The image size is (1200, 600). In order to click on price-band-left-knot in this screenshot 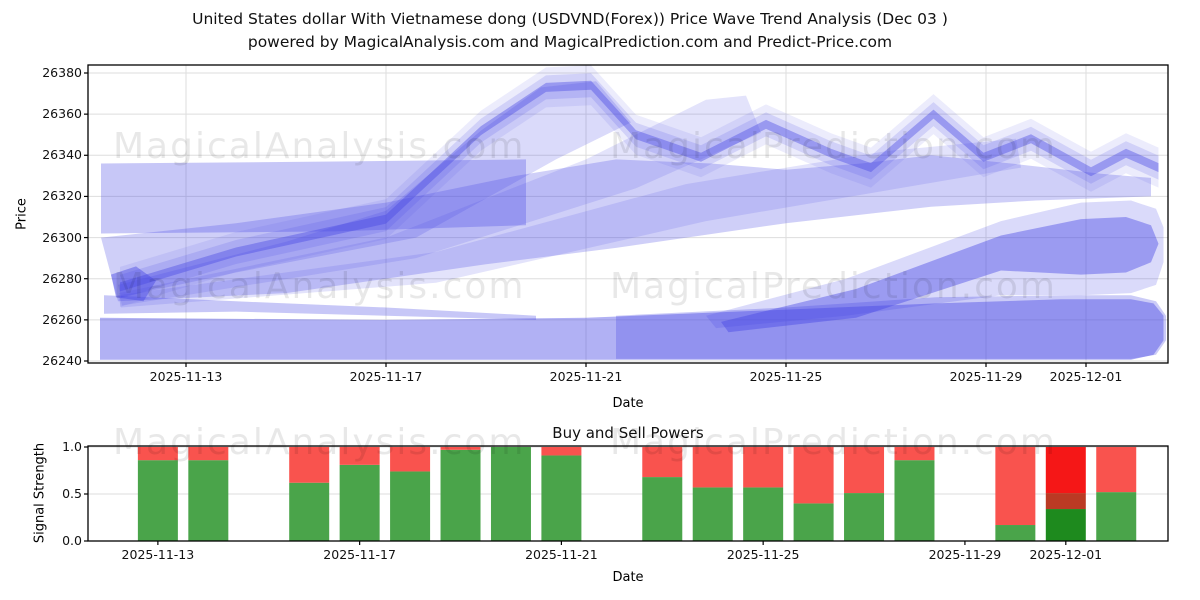, I will do `click(133, 284)`.